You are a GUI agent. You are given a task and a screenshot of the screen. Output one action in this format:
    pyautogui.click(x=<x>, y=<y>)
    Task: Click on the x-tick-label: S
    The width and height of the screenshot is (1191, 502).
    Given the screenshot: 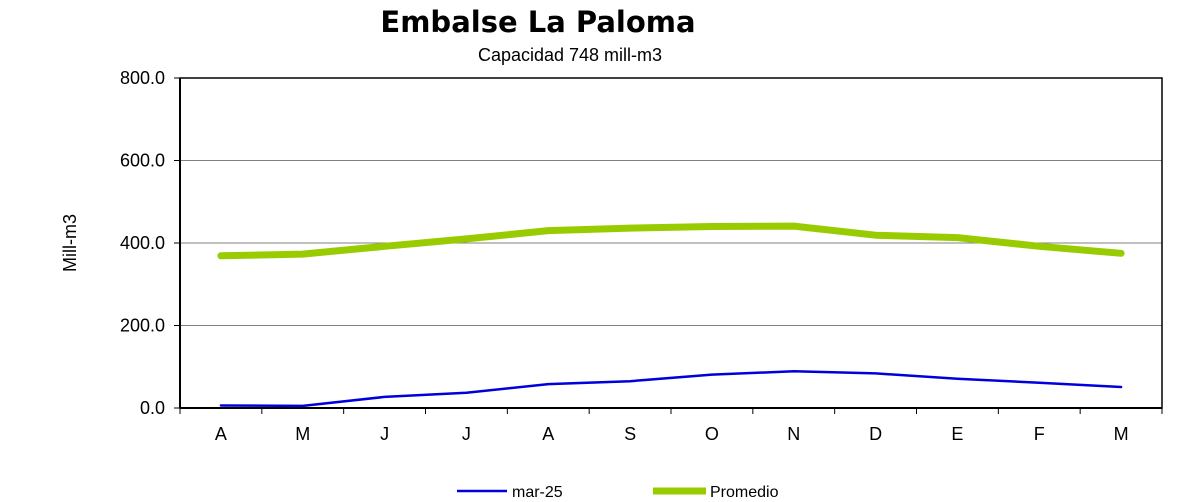 What is the action you would take?
    pyautogui.click(x=630, y=434)
    